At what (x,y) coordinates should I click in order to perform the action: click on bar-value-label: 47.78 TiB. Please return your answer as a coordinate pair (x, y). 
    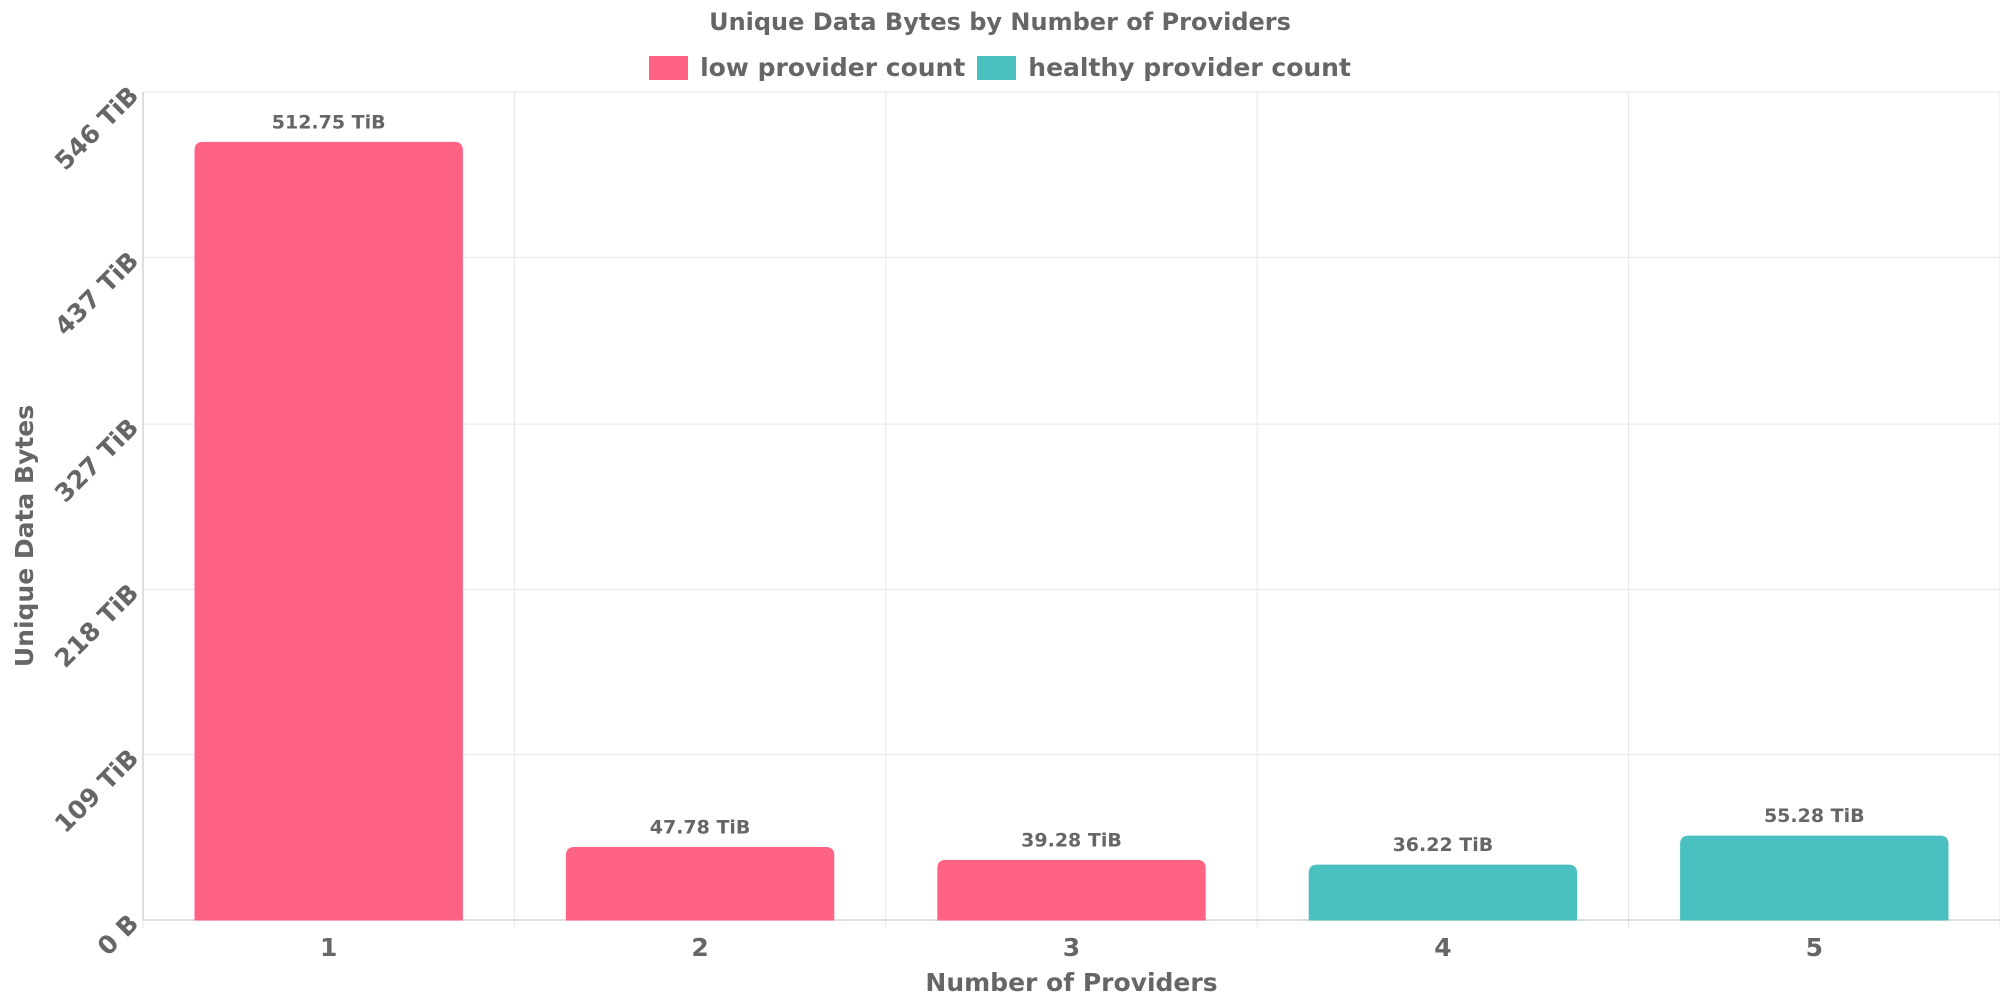
    Looking at the image, I should click on (700, 828).